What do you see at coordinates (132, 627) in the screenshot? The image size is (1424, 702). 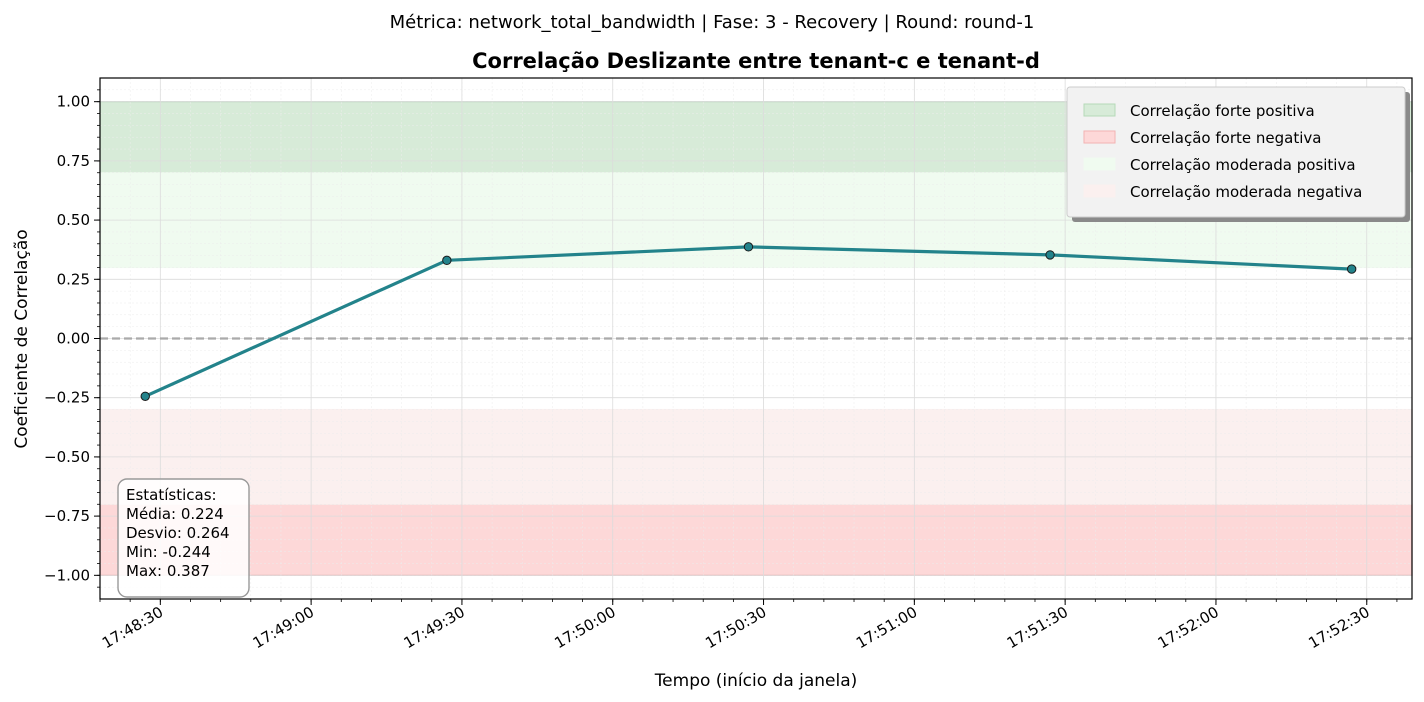 I see `x-tick-label: 17:48:30` at bounding box center [132, 627].